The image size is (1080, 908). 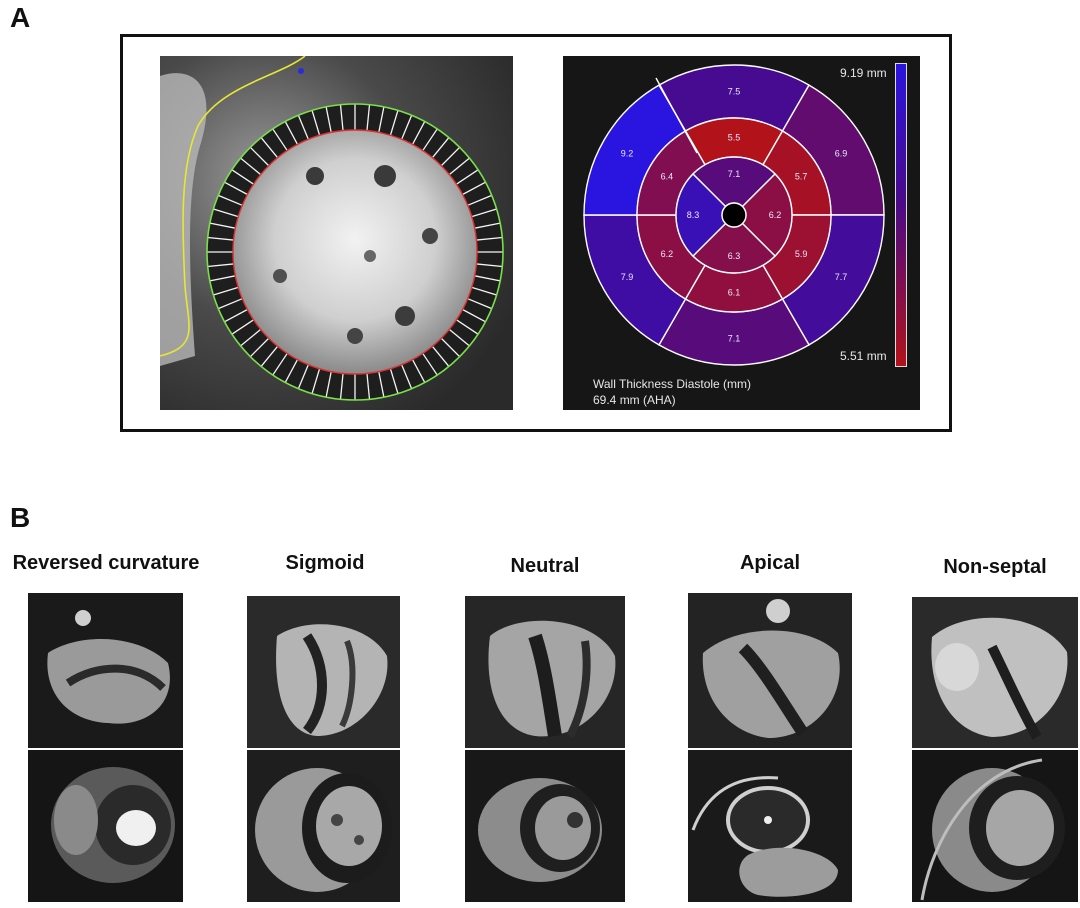 What do you see at coordinates (734, 293) in the screenshot?
I see `bullseye-segment-label: 6.1` at bounding box center [734, 293].